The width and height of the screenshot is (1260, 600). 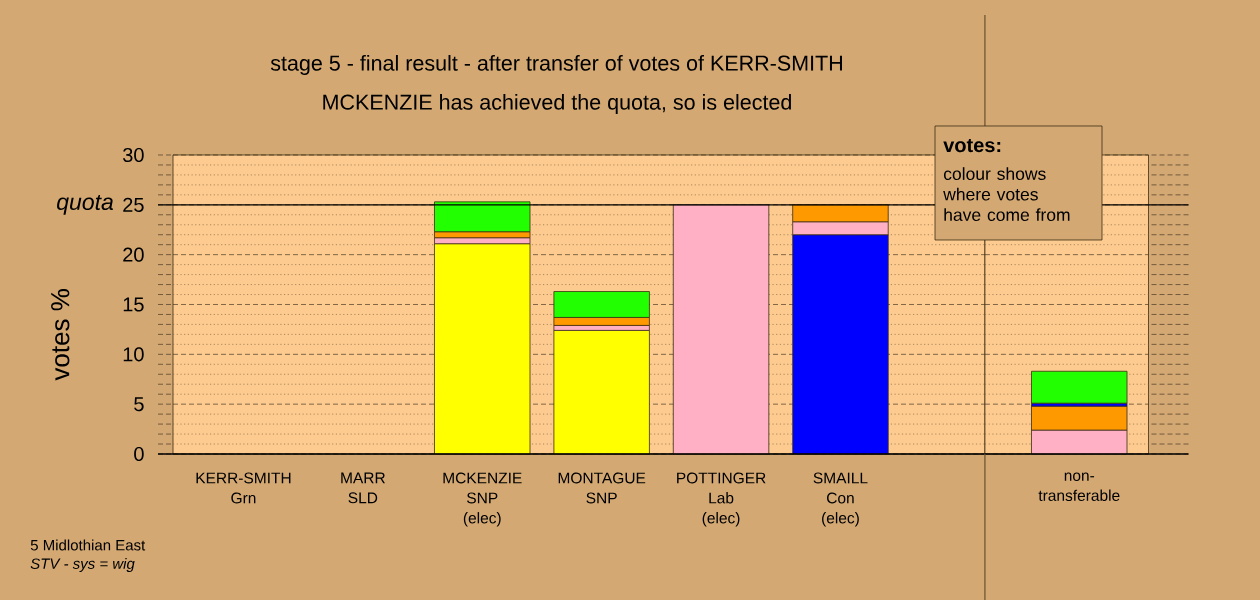 What do you see at coordinates (556, 65) in the screenshot?
I see `chart-title: stage 5 - final result - after transfer of votes of KERR-SMITH` at bounding box center [556, 65].